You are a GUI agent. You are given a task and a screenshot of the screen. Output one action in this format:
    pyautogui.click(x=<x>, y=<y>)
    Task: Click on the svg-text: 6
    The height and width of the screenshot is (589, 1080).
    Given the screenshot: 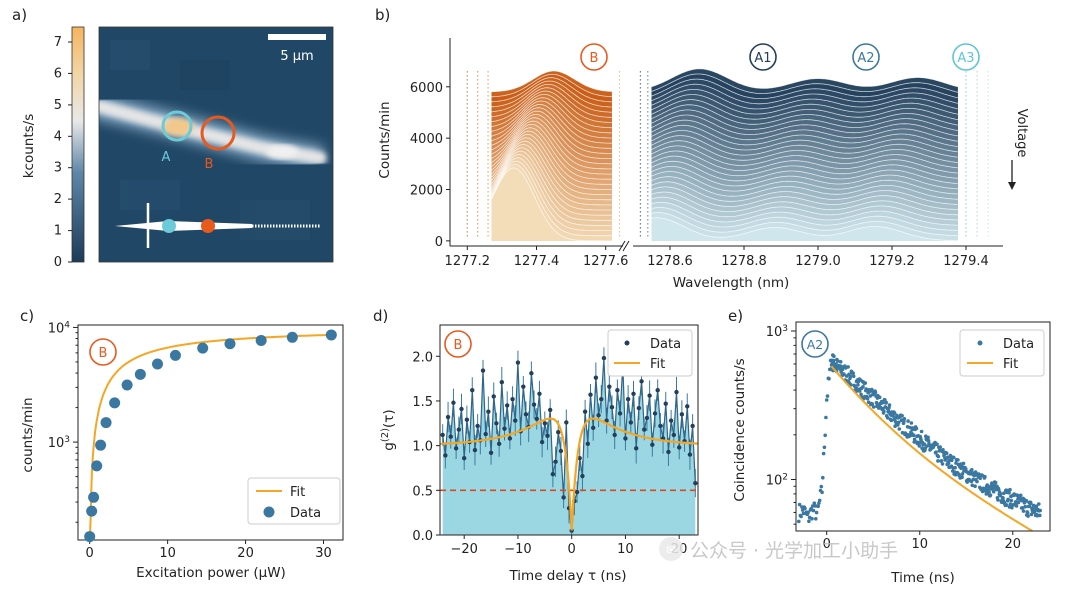 What is the action you would take?
    pyautogui.click(x=58, y=73)
    